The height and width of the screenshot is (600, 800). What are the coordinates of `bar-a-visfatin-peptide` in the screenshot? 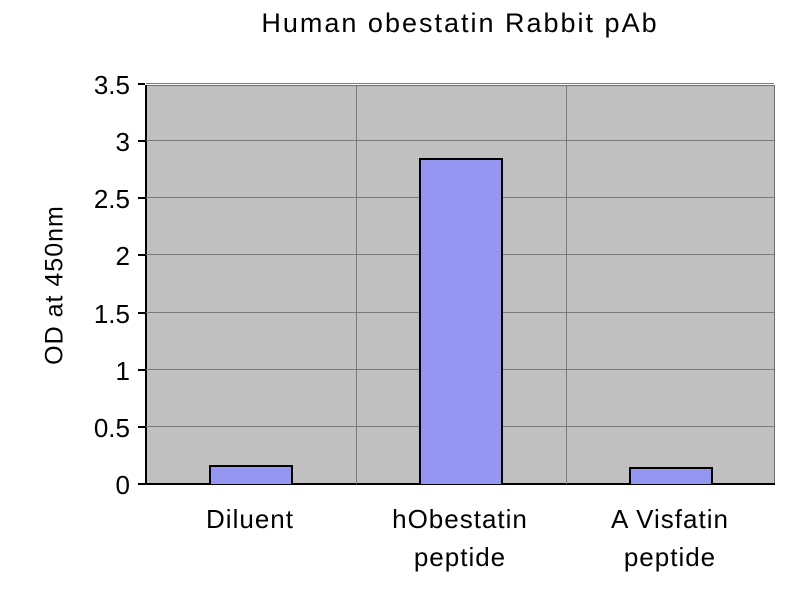 It's located at (671, 475).